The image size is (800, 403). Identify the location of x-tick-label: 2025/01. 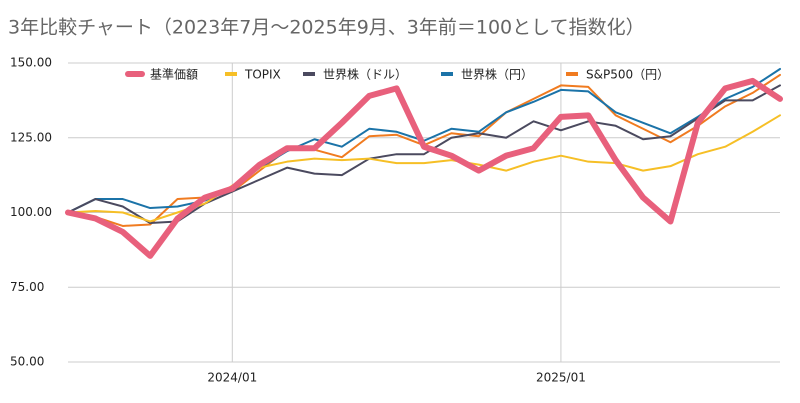
(561, 378).